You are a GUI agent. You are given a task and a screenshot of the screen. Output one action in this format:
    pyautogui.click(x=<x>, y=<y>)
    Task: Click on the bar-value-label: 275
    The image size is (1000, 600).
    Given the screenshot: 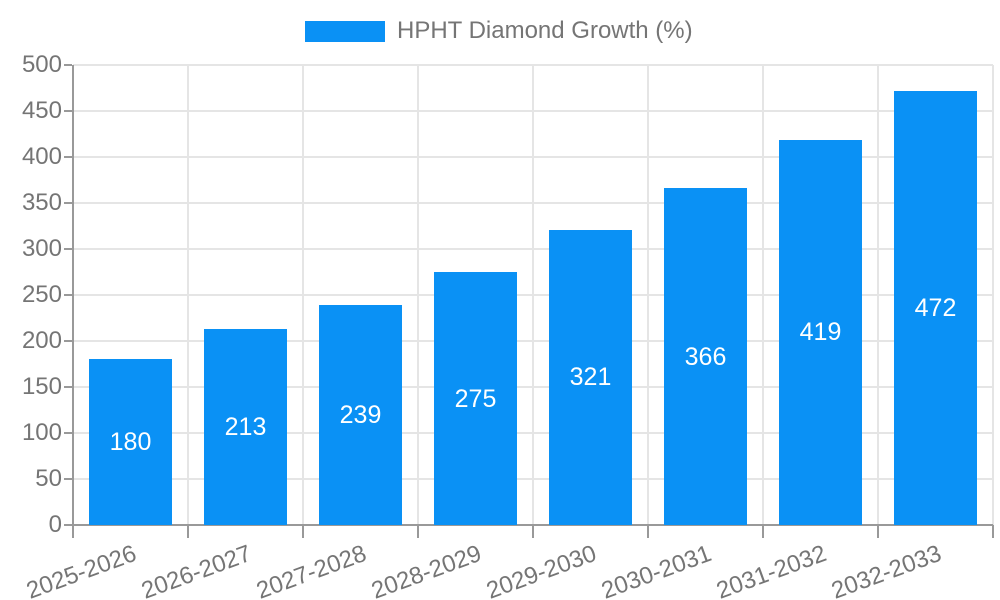 What is the action you would take?
    pyautogui.click(x=475, y=398)
    